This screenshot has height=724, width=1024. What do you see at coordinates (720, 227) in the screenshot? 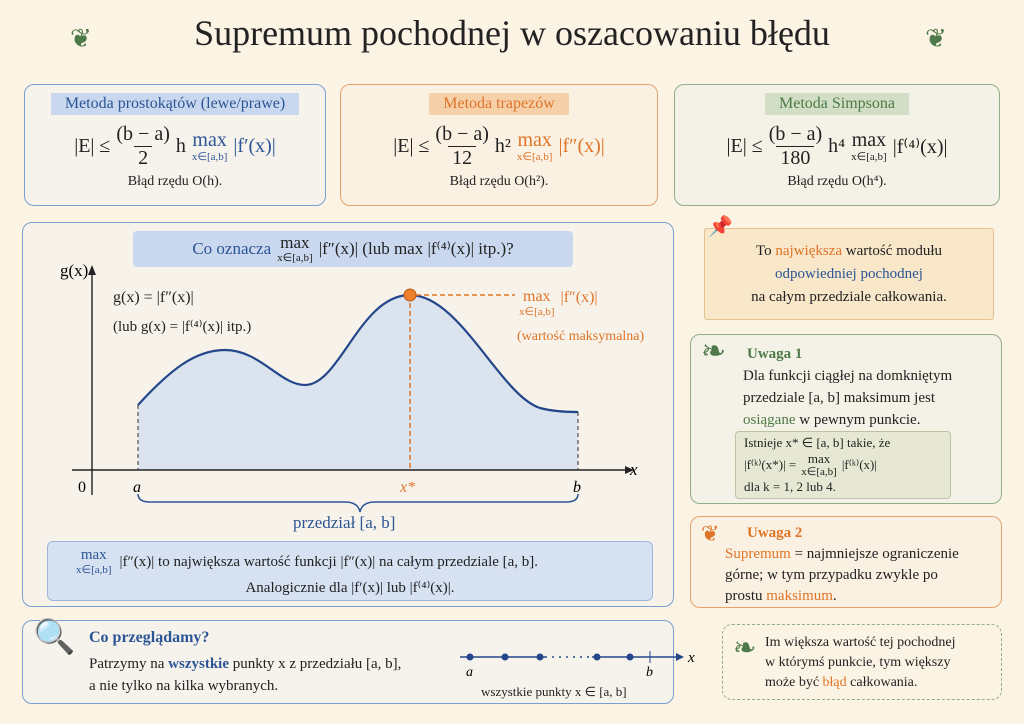
I see `pin-icon: 📌` at bounding box center [720, 227].